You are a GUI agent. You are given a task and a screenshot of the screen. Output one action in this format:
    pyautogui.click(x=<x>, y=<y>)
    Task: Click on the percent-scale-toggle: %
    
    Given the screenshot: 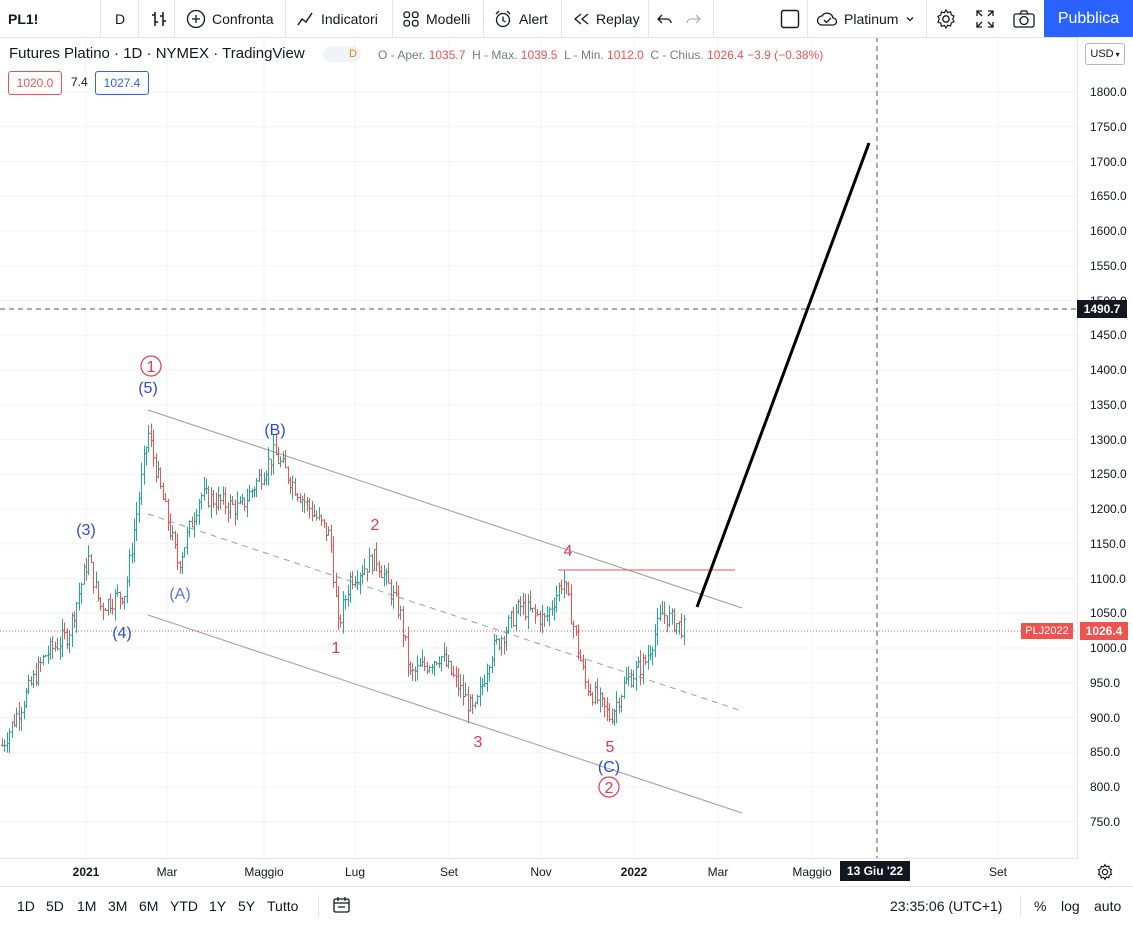 What is the action you would take?
    pyautogui.click(x=1040, y=906)
    